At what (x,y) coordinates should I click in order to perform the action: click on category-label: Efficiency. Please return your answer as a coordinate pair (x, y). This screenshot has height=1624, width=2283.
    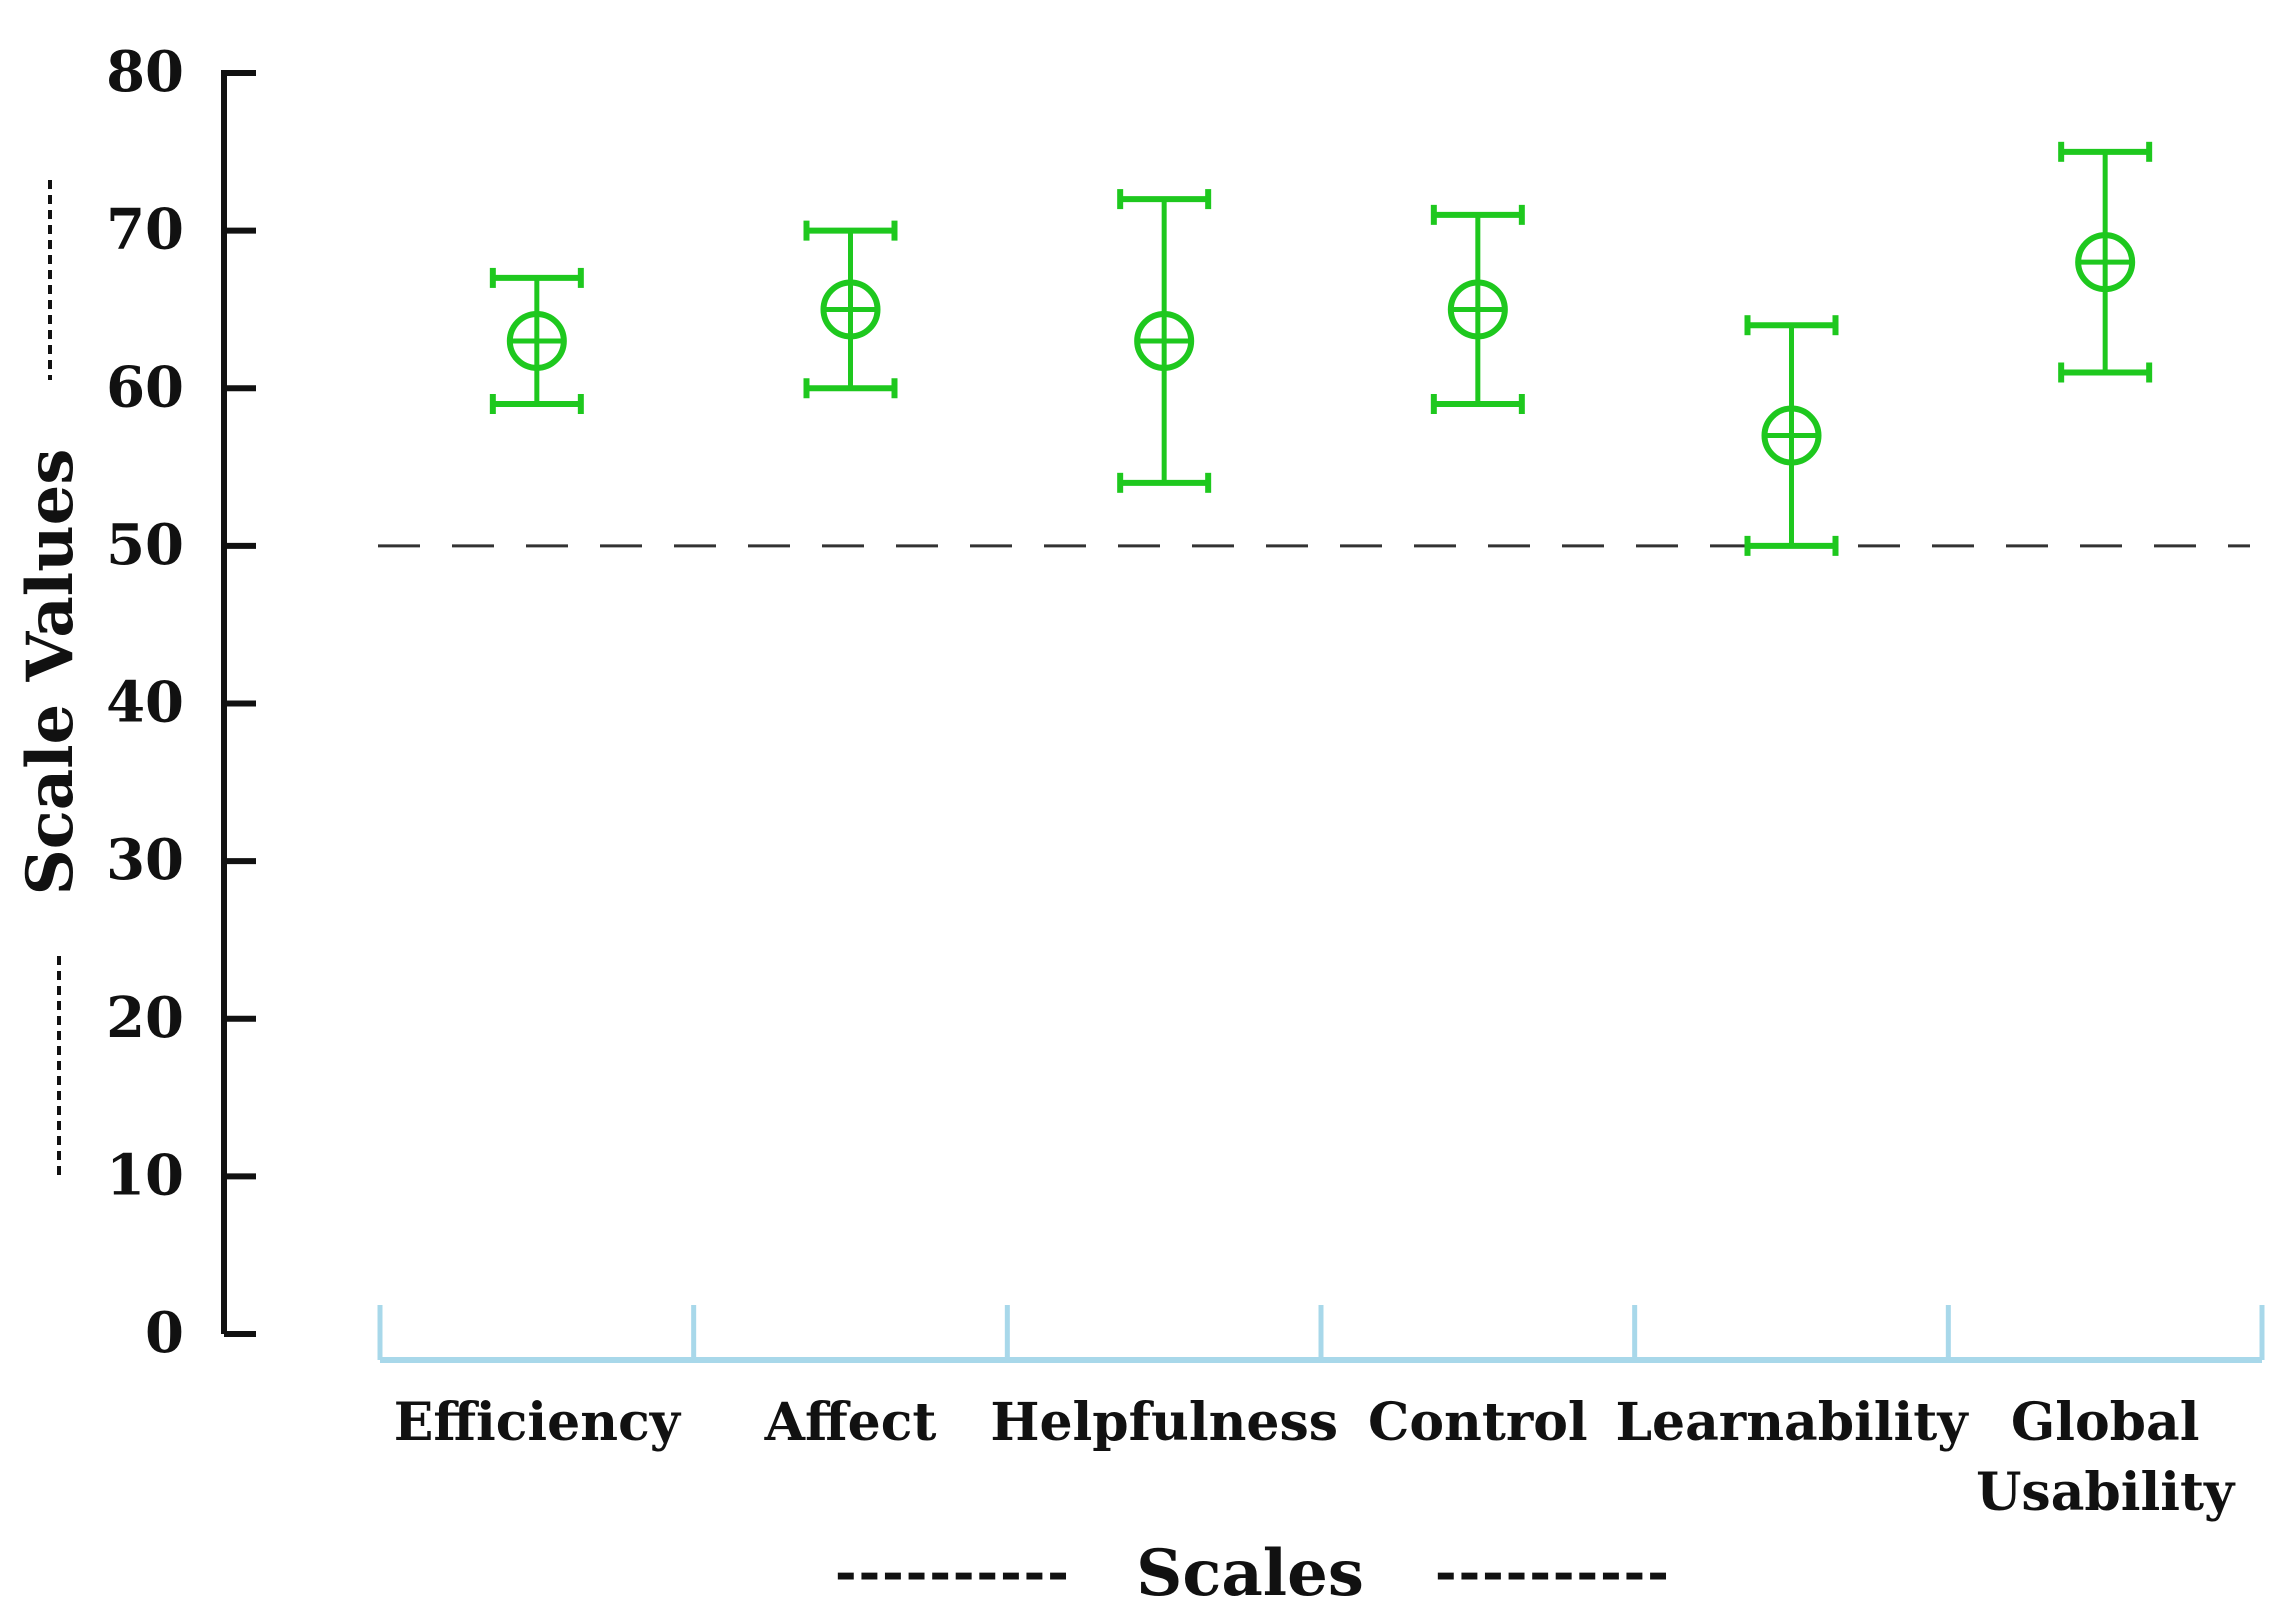
    Looking at the image, I should click on (538, 1422).